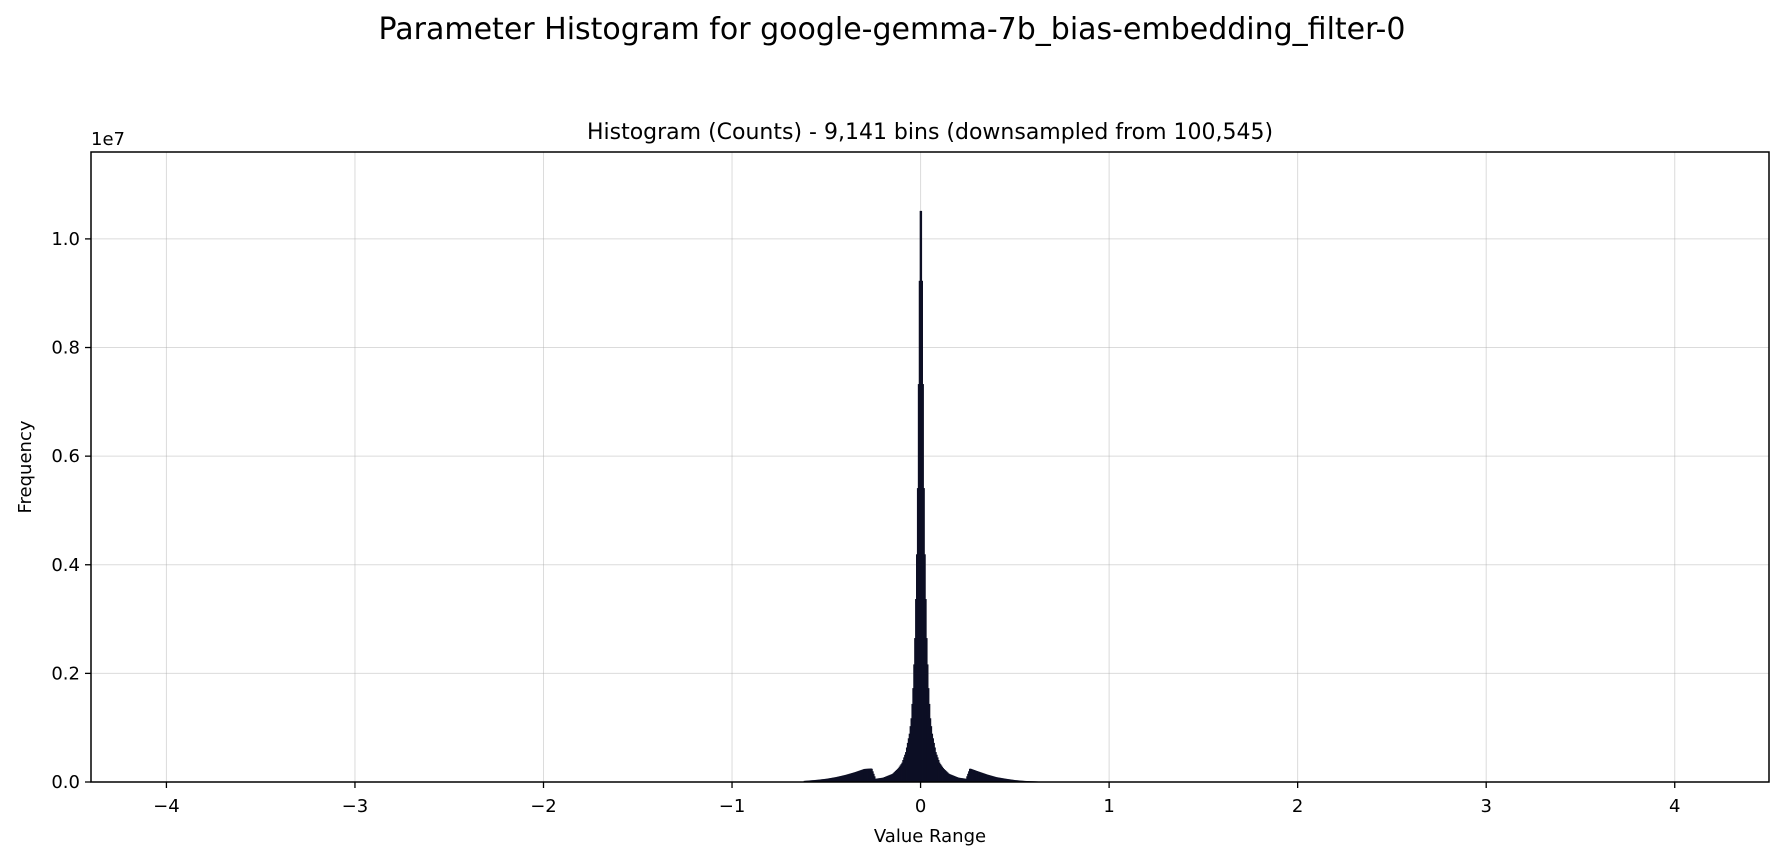 Image resolution: width=1784 pixels, height=860 pixels. I want to click on y-tick-label: 0.0, so click(65, 782).